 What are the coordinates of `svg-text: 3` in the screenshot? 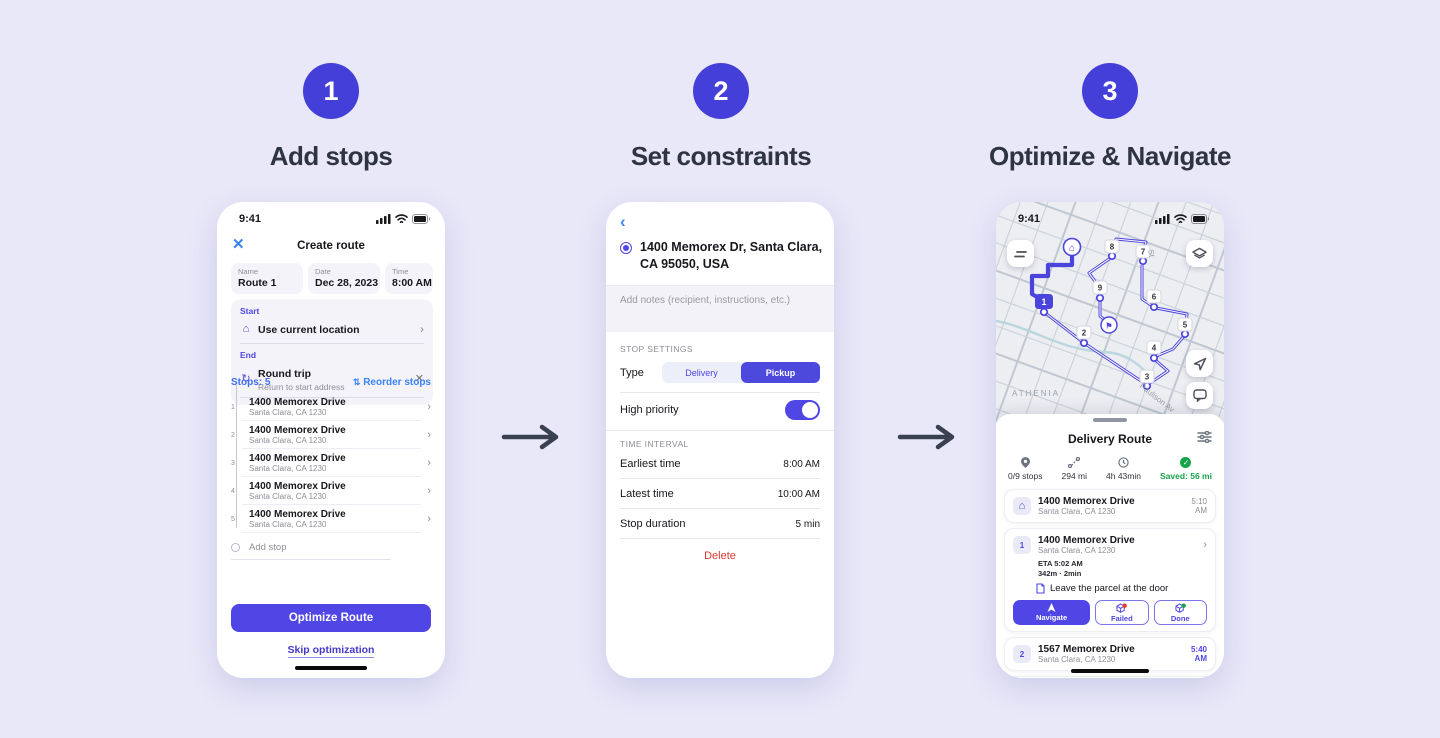 It's located at (1147, 377).